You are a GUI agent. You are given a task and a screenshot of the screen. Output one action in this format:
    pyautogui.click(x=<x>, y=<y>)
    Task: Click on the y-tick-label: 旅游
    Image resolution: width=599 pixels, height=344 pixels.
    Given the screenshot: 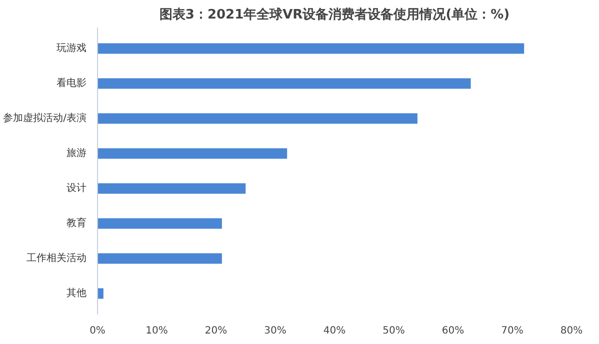 What is the action you would take?
    pyautogui.click(x=76, y=153)
    